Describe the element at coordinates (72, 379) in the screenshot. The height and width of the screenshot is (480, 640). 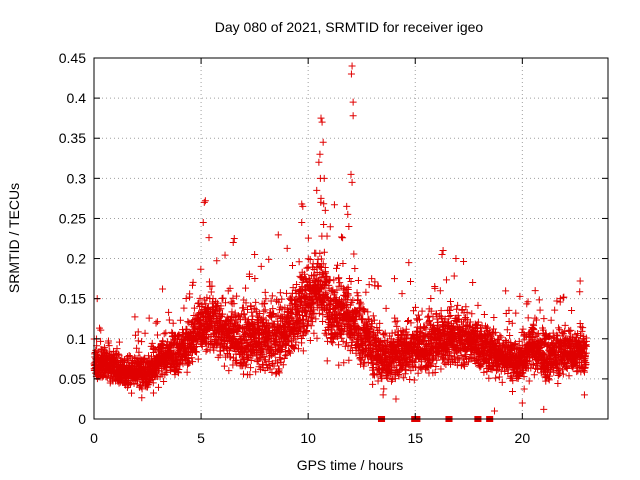
I see `y-tick-label: 0.05` at that location.